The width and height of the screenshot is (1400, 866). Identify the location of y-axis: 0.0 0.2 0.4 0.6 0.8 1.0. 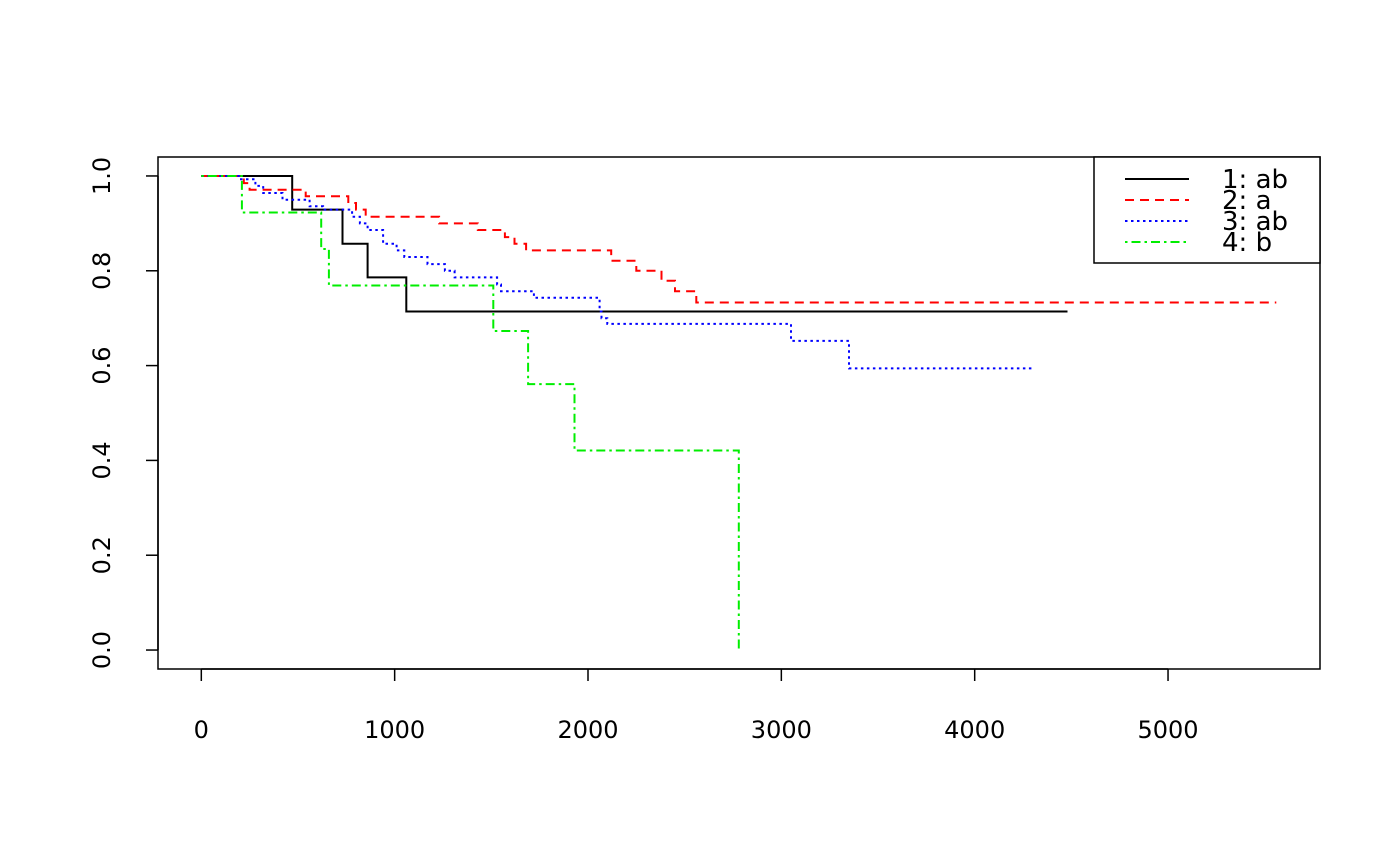
(123, 413).